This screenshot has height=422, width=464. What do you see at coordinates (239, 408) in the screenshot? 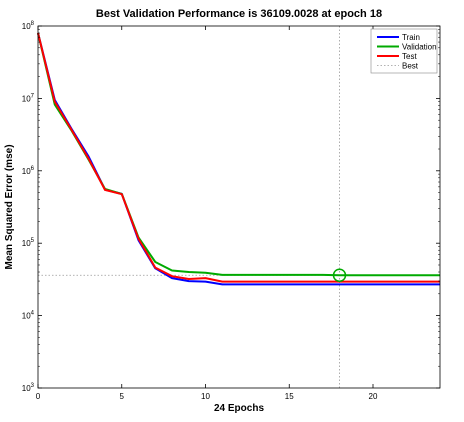
I see `x-axis-label: 24 Epochs` at bounding box center [239, 408].